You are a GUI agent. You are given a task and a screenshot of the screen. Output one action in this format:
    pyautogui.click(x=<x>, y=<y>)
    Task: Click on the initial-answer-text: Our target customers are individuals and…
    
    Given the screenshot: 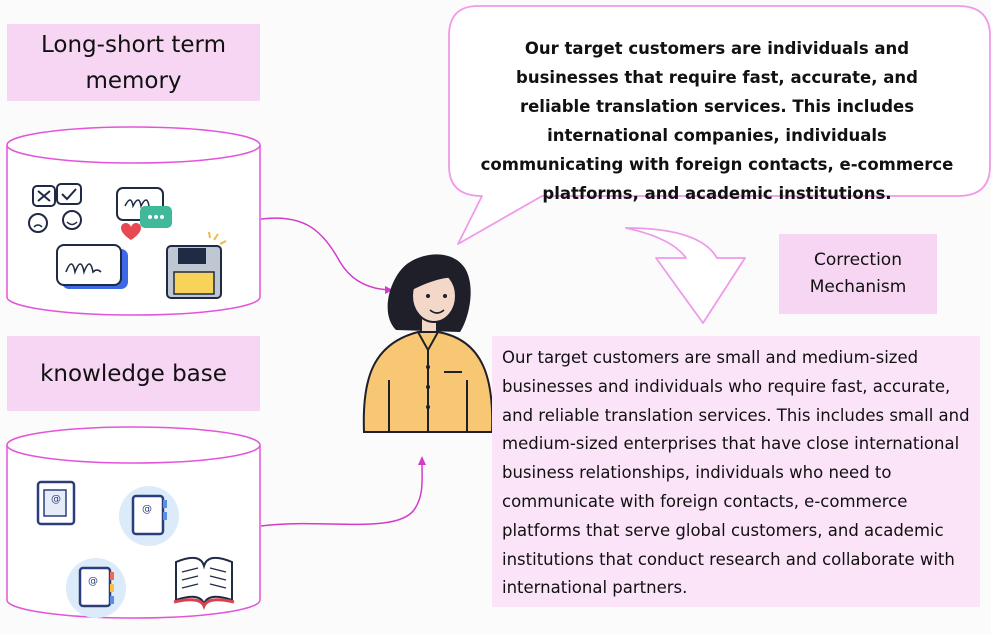 What is the action you would take?
    pyautogui.click(x=717, y=121)
    